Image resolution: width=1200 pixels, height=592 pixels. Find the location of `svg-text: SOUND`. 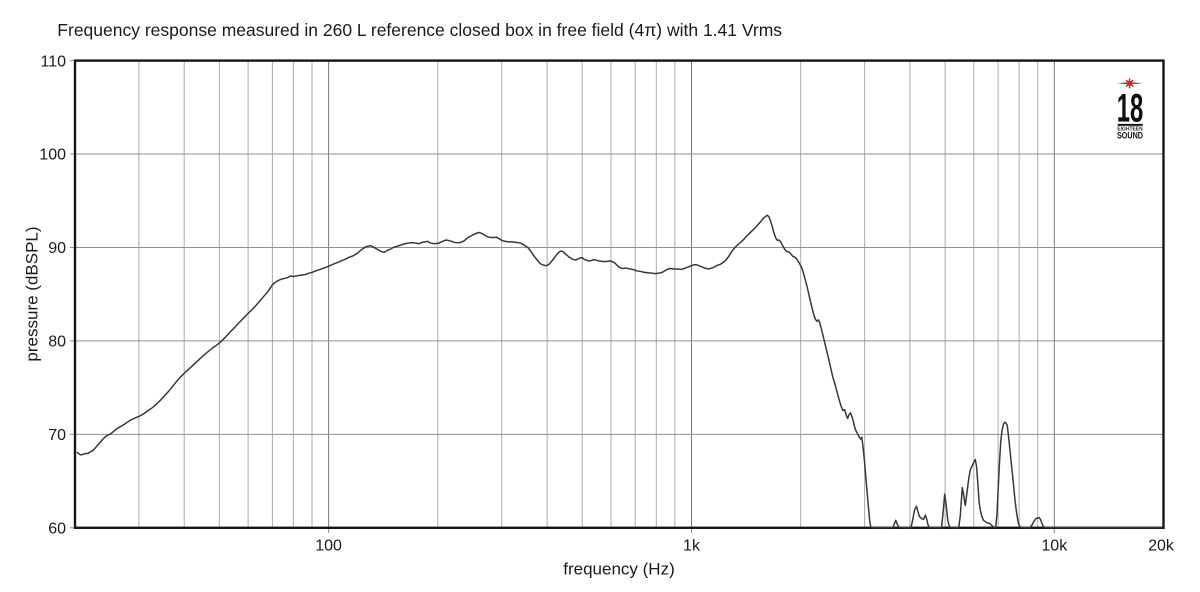

svg-text: SOUND is located at coordinates (1130, 135).